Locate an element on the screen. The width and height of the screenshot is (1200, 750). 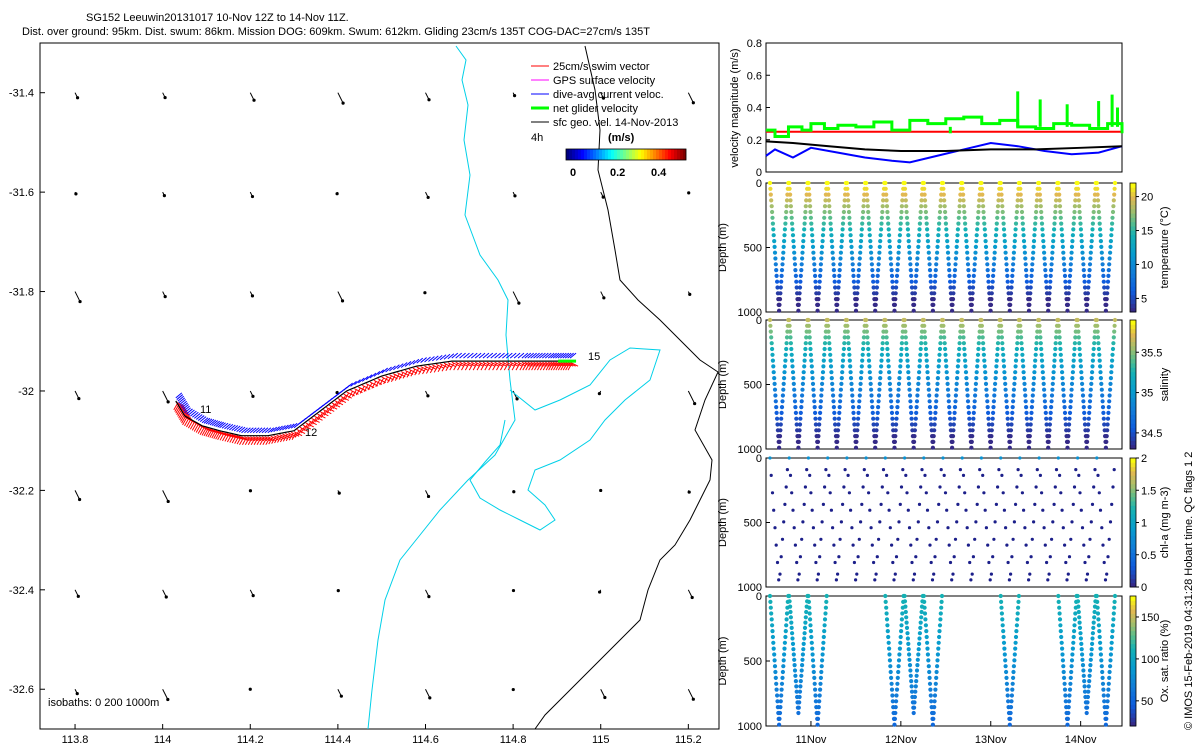
legend-label-sfc: sfc geo. vel. 14-Nov-2013 is located at coordinates (615, 123).